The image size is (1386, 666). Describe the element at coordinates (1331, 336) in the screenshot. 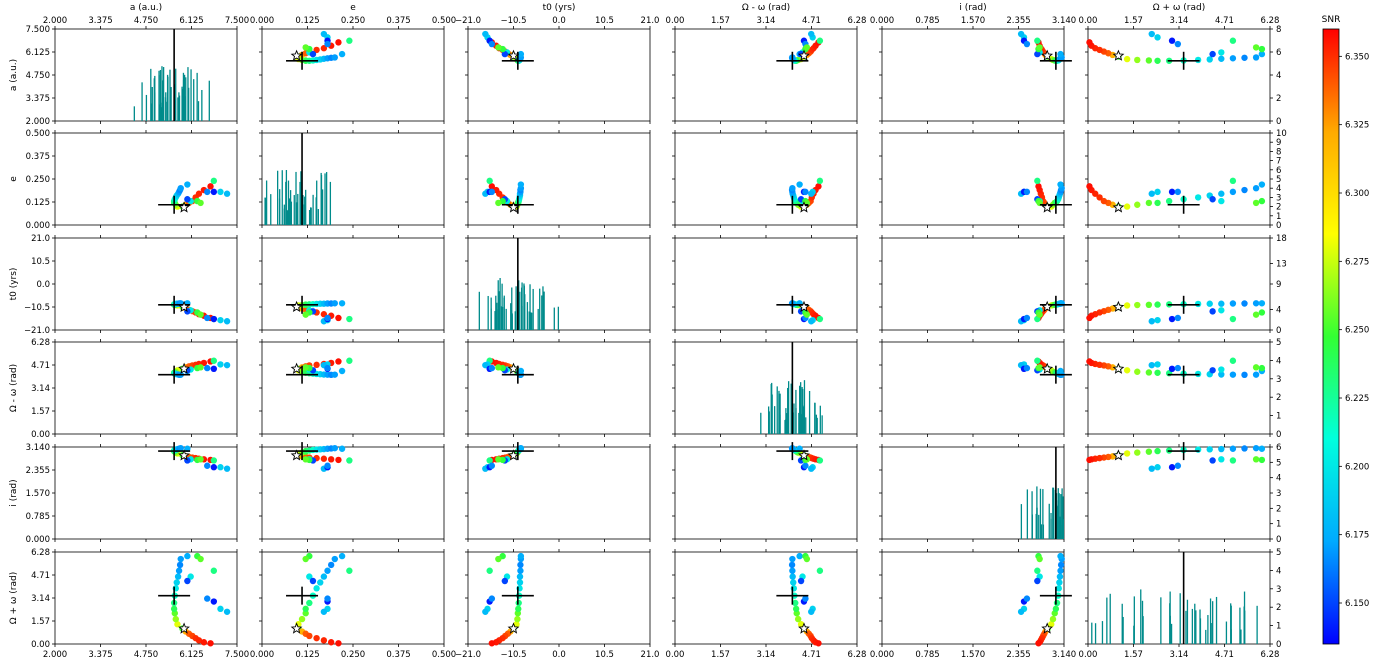

I see `colorbar-scale` at that location.